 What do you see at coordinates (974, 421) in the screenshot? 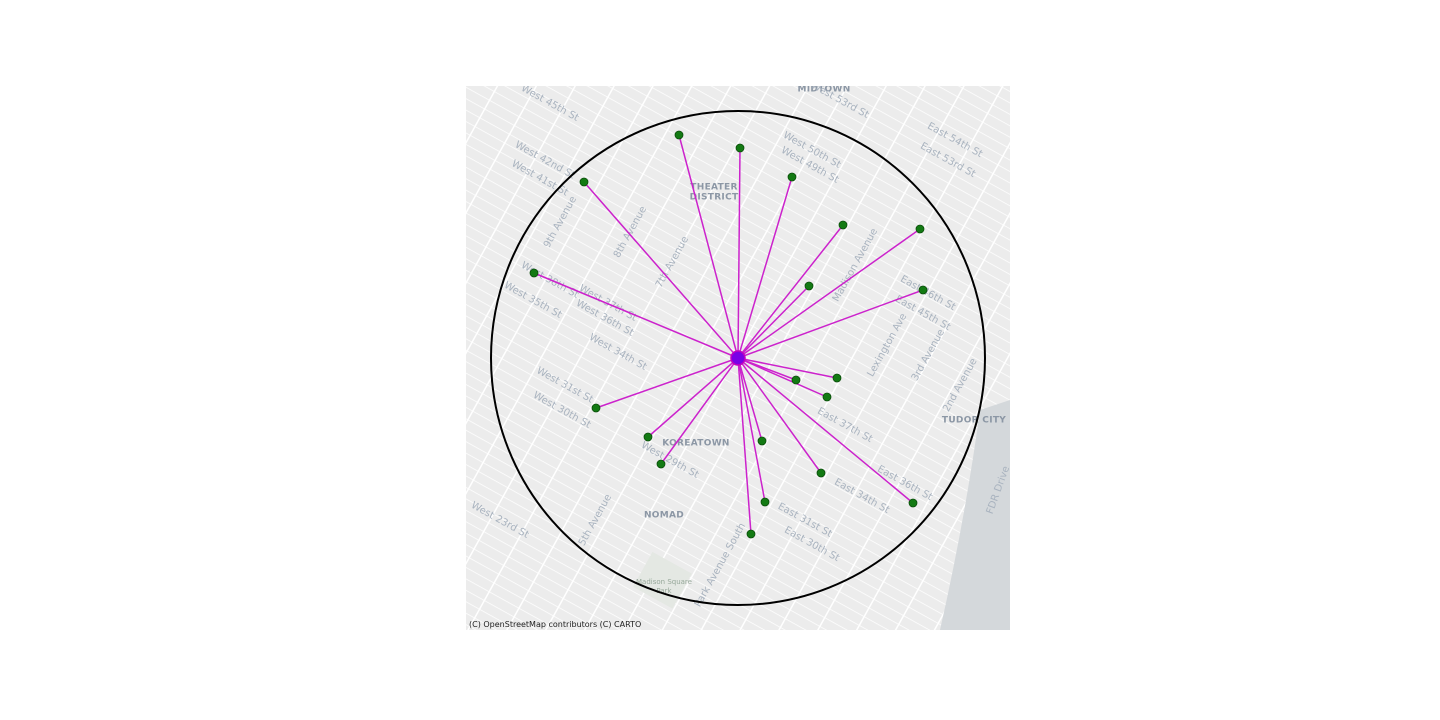
I see `district-label: TUDOR CITY` at bounding box center [974, 421].